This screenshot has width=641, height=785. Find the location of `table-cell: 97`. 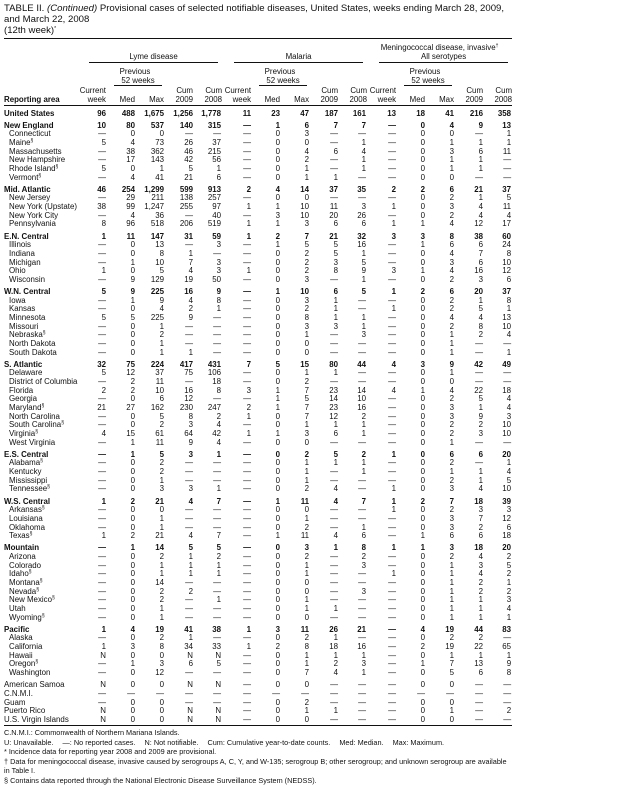

table-cell: 97 is located at coordinates (217, 207).